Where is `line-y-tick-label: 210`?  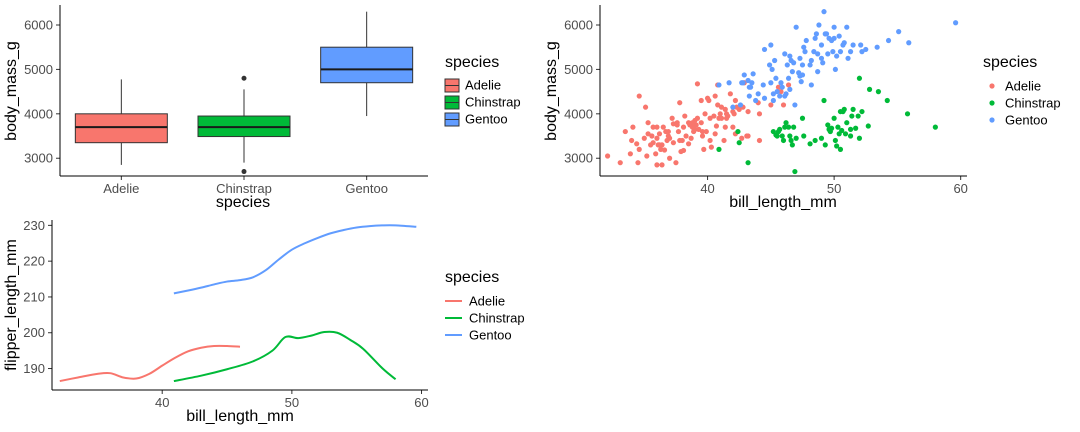 line-y-tick-label: 210 is located at coordinates (34, 296).